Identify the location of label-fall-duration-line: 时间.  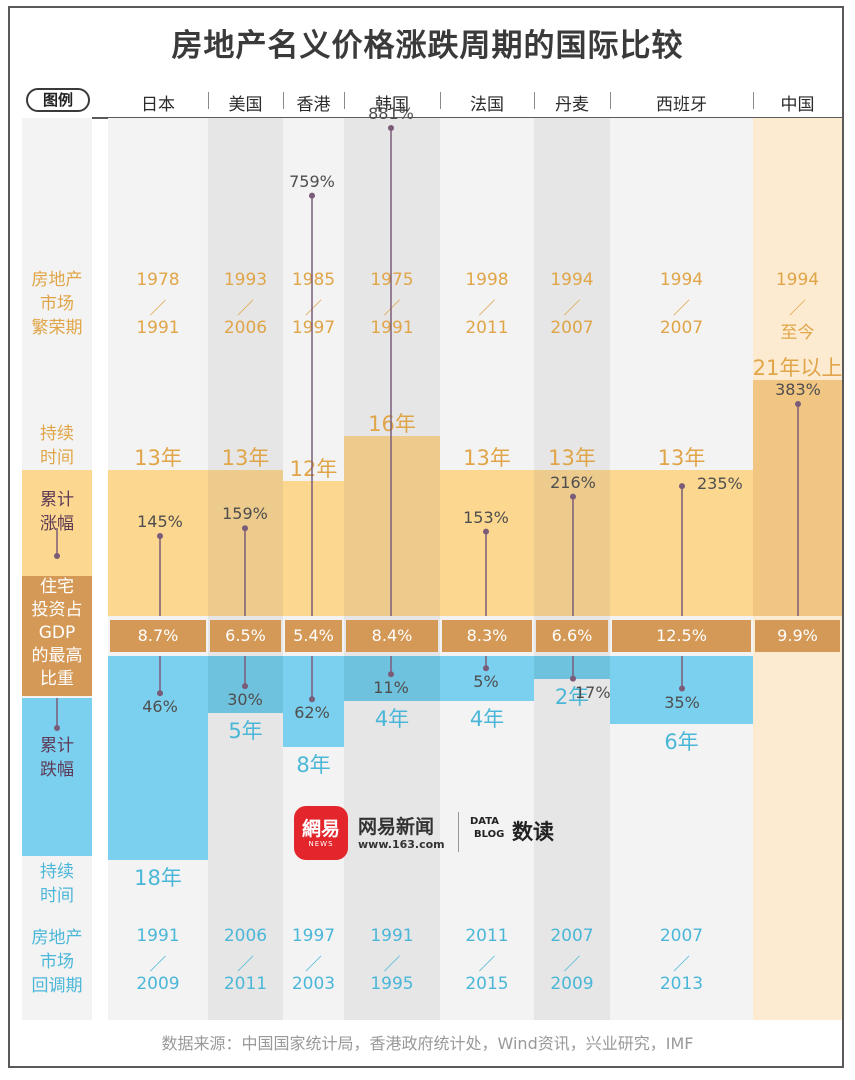
(57, 896).